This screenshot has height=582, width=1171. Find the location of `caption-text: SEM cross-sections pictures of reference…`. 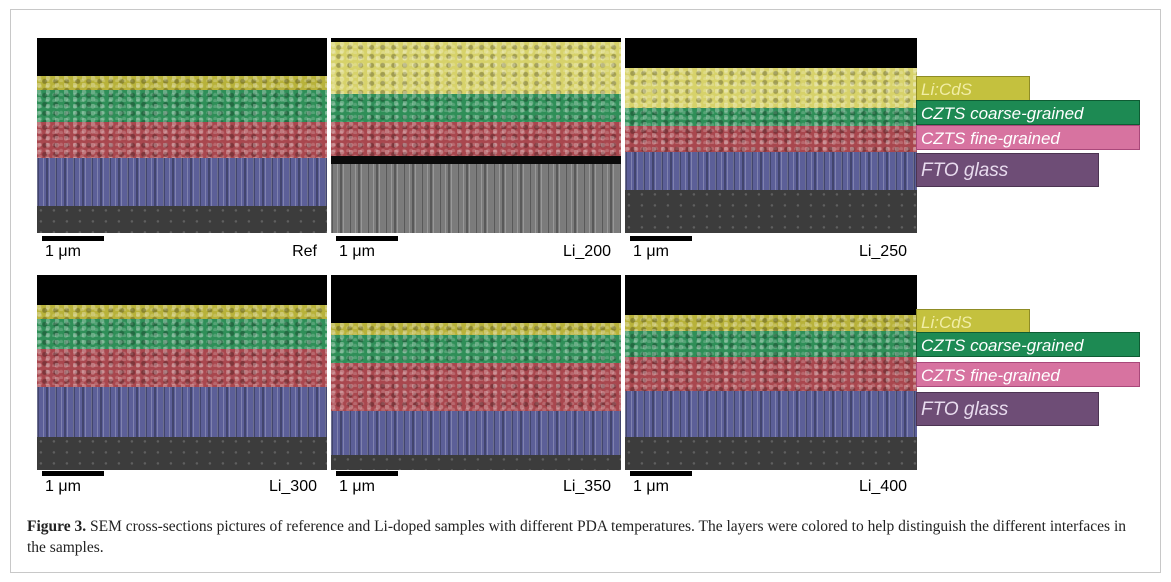

caption-text: SEM cross-sections pictures of reference… is located at coordinates (577, 537).